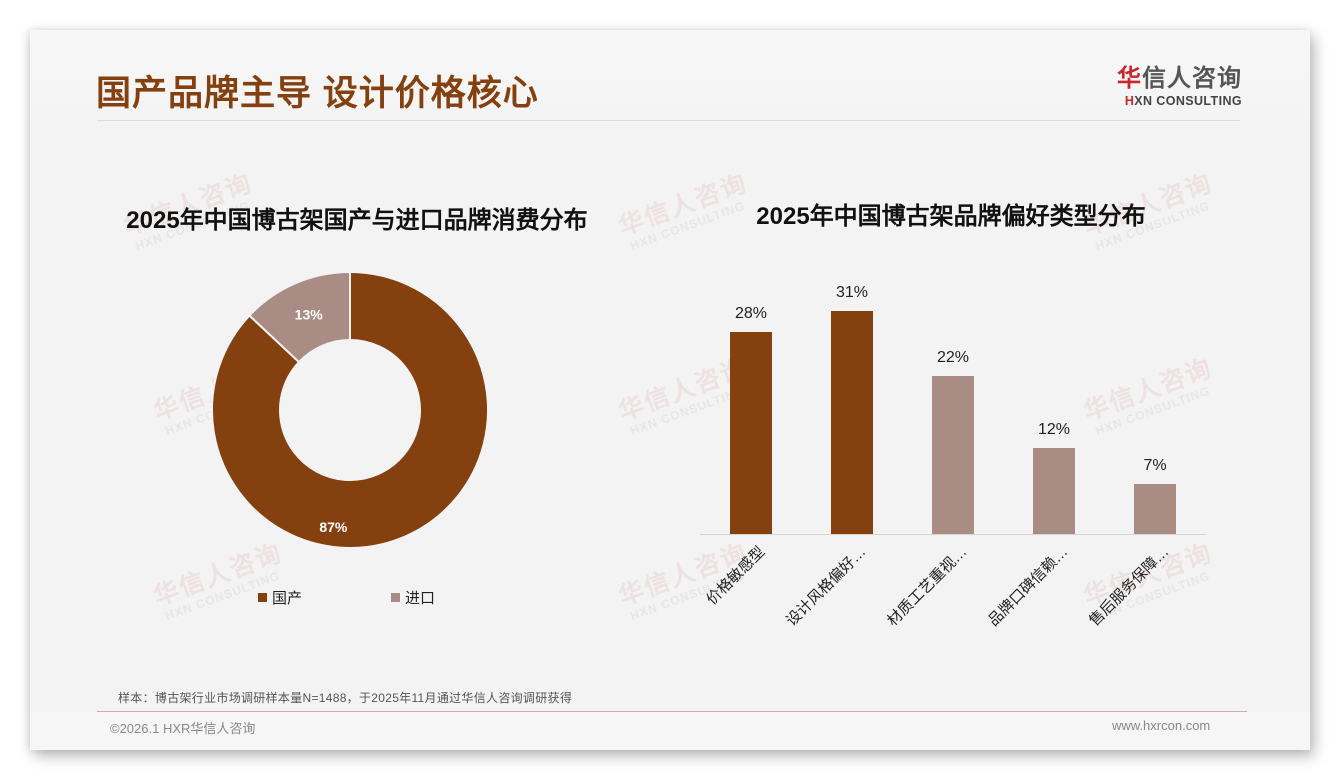  What do you see at coordinates (951, 216) in the screenshot?
I see `bar-chart-title: 2025年中国博古架品牌偏好类型分布` at bounding box center [951, 216].